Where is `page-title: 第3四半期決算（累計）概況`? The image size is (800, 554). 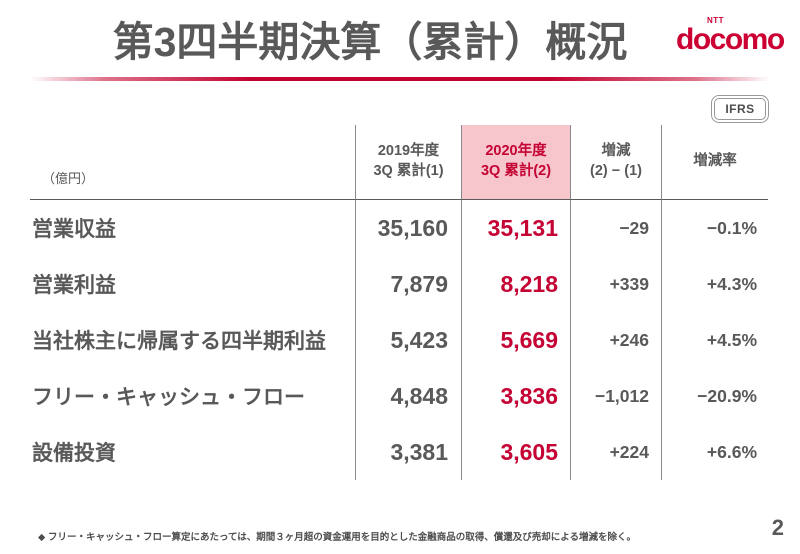
page-title: 第3四半期決算（累計）概況 is located at coordinates (370, 42).